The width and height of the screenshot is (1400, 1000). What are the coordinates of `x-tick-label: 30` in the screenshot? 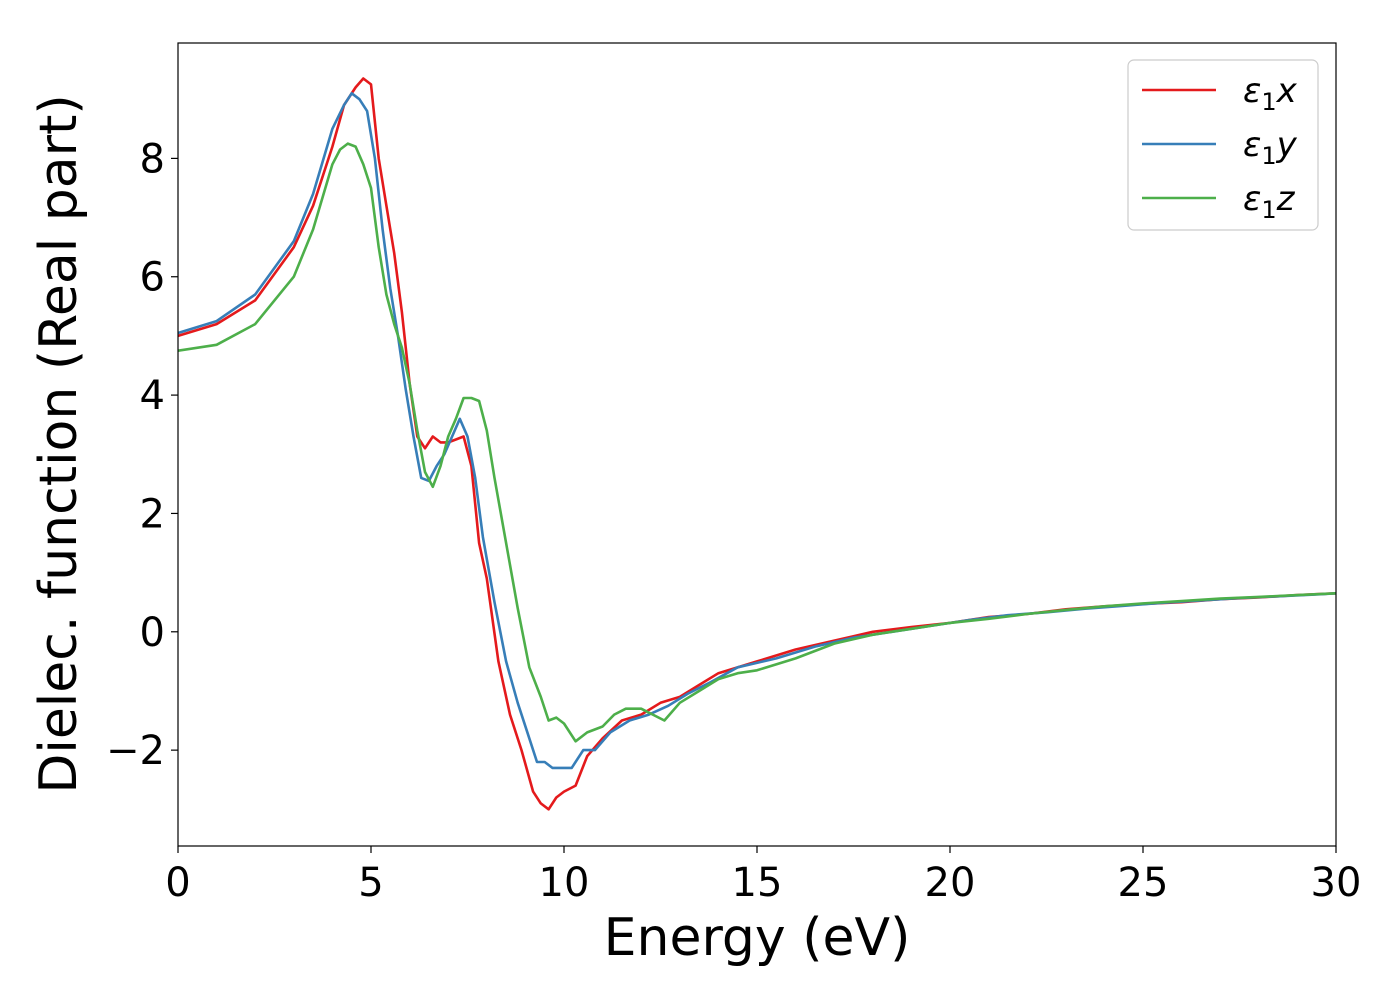 It's located at (1336, 883).